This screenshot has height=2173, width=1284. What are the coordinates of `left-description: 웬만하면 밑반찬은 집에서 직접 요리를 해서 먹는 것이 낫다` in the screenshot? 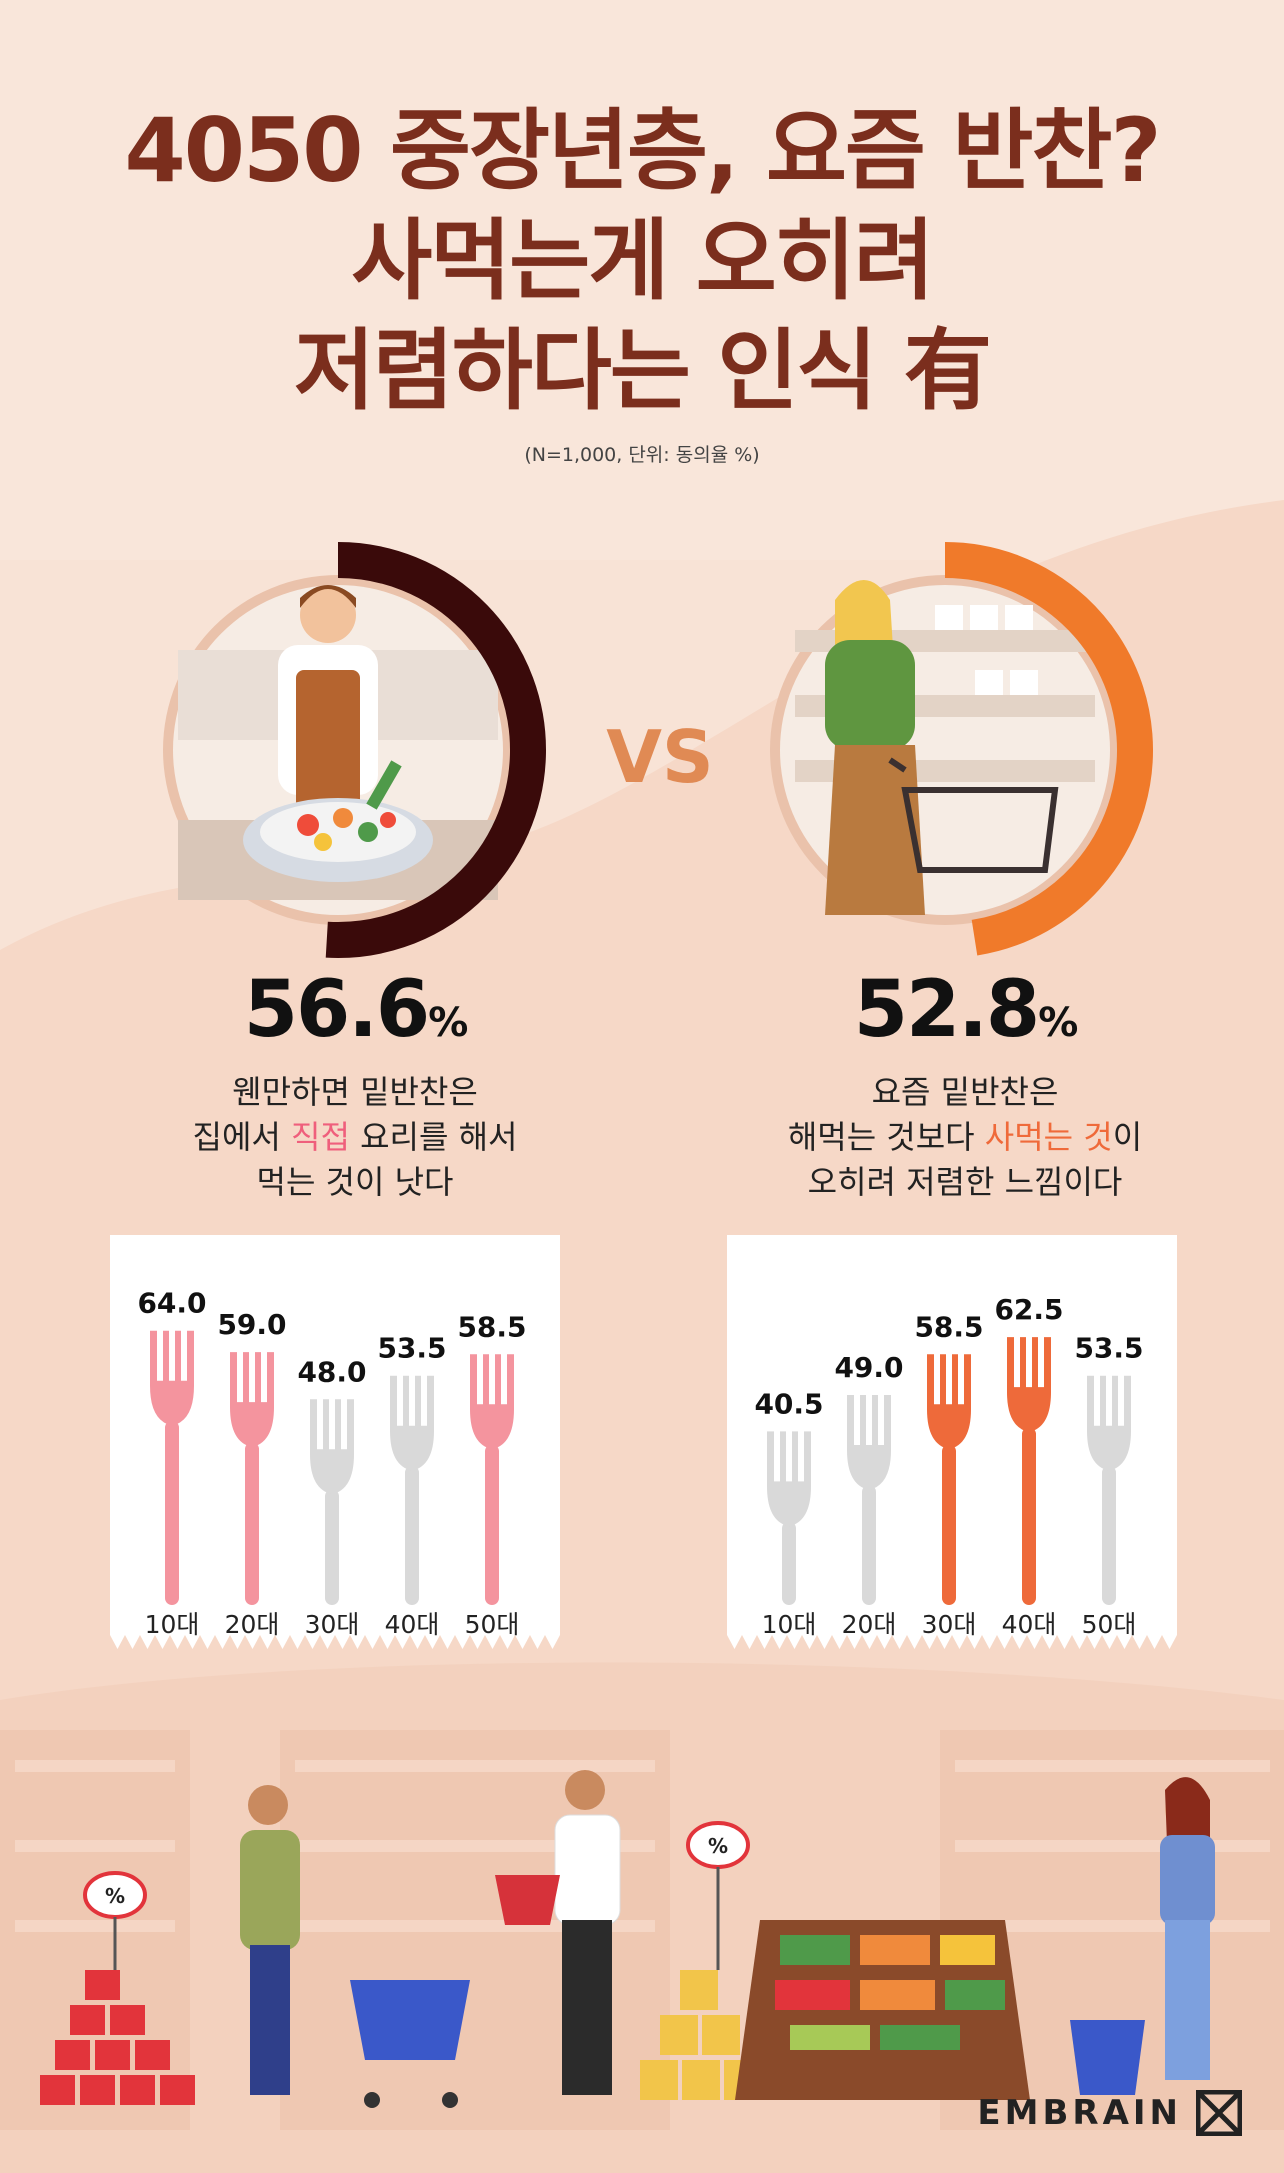 It's located at (355, 1137).